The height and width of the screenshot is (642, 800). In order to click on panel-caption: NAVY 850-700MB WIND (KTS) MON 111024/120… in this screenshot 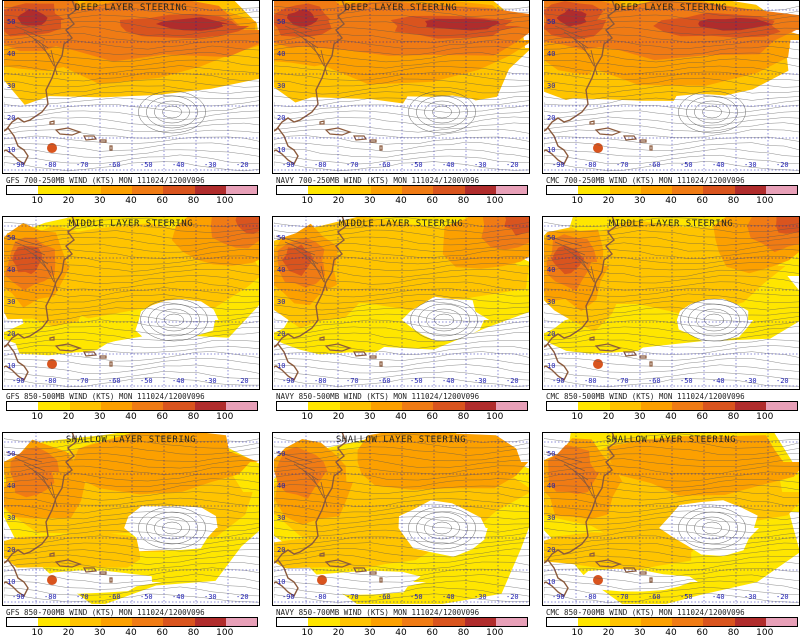, I will do `click(378, 612)`.